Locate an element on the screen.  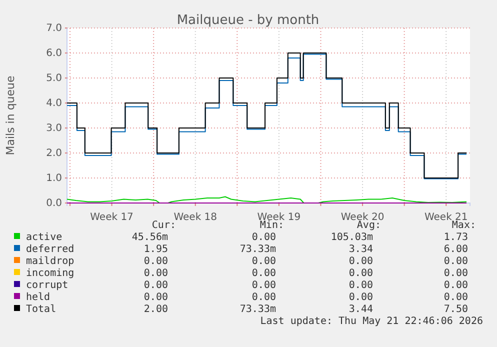
y-tick-label: 5.0 is located at coordinates (54, 78).